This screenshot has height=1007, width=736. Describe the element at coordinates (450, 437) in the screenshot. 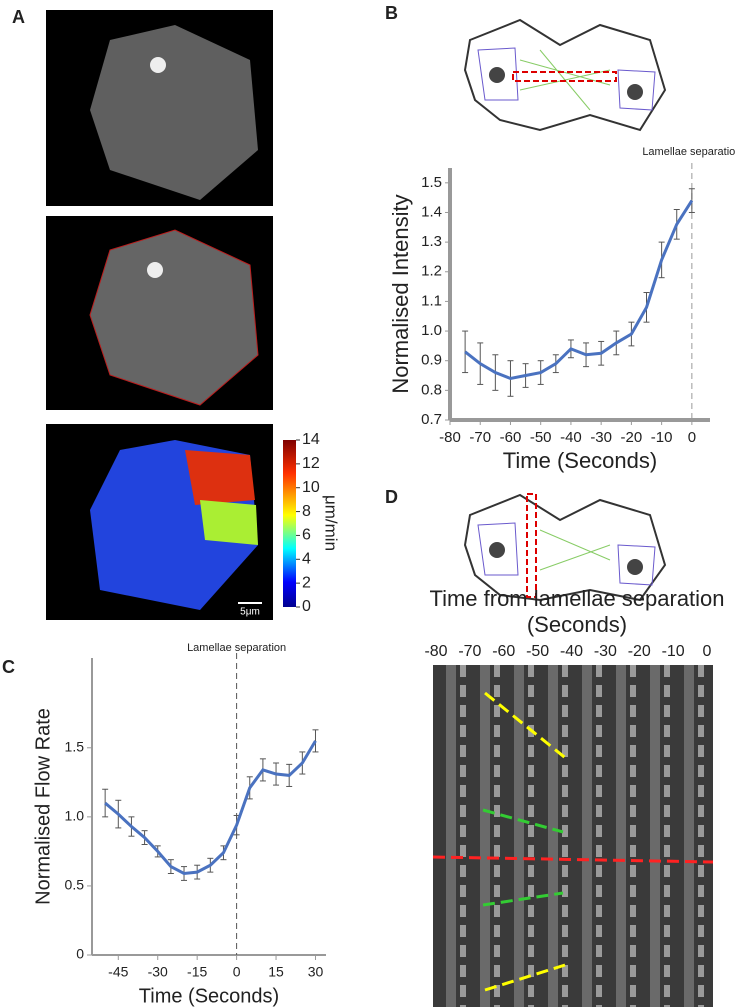

I see `x-tick-label: -80` at that location.